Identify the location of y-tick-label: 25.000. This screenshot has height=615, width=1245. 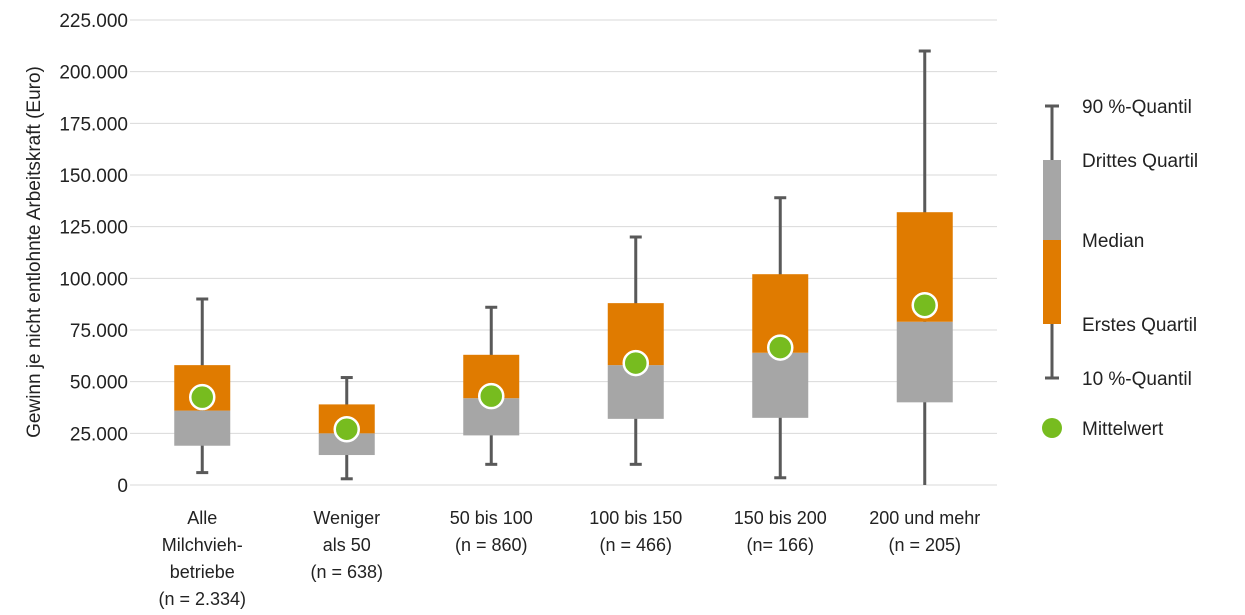
(99, 434).